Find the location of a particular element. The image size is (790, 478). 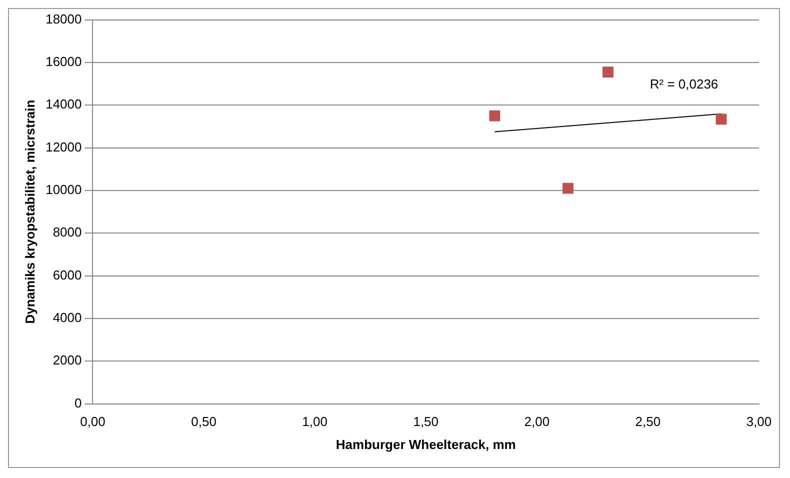

annotation: R² = 0,0236 is located at coordinates (684, 84).